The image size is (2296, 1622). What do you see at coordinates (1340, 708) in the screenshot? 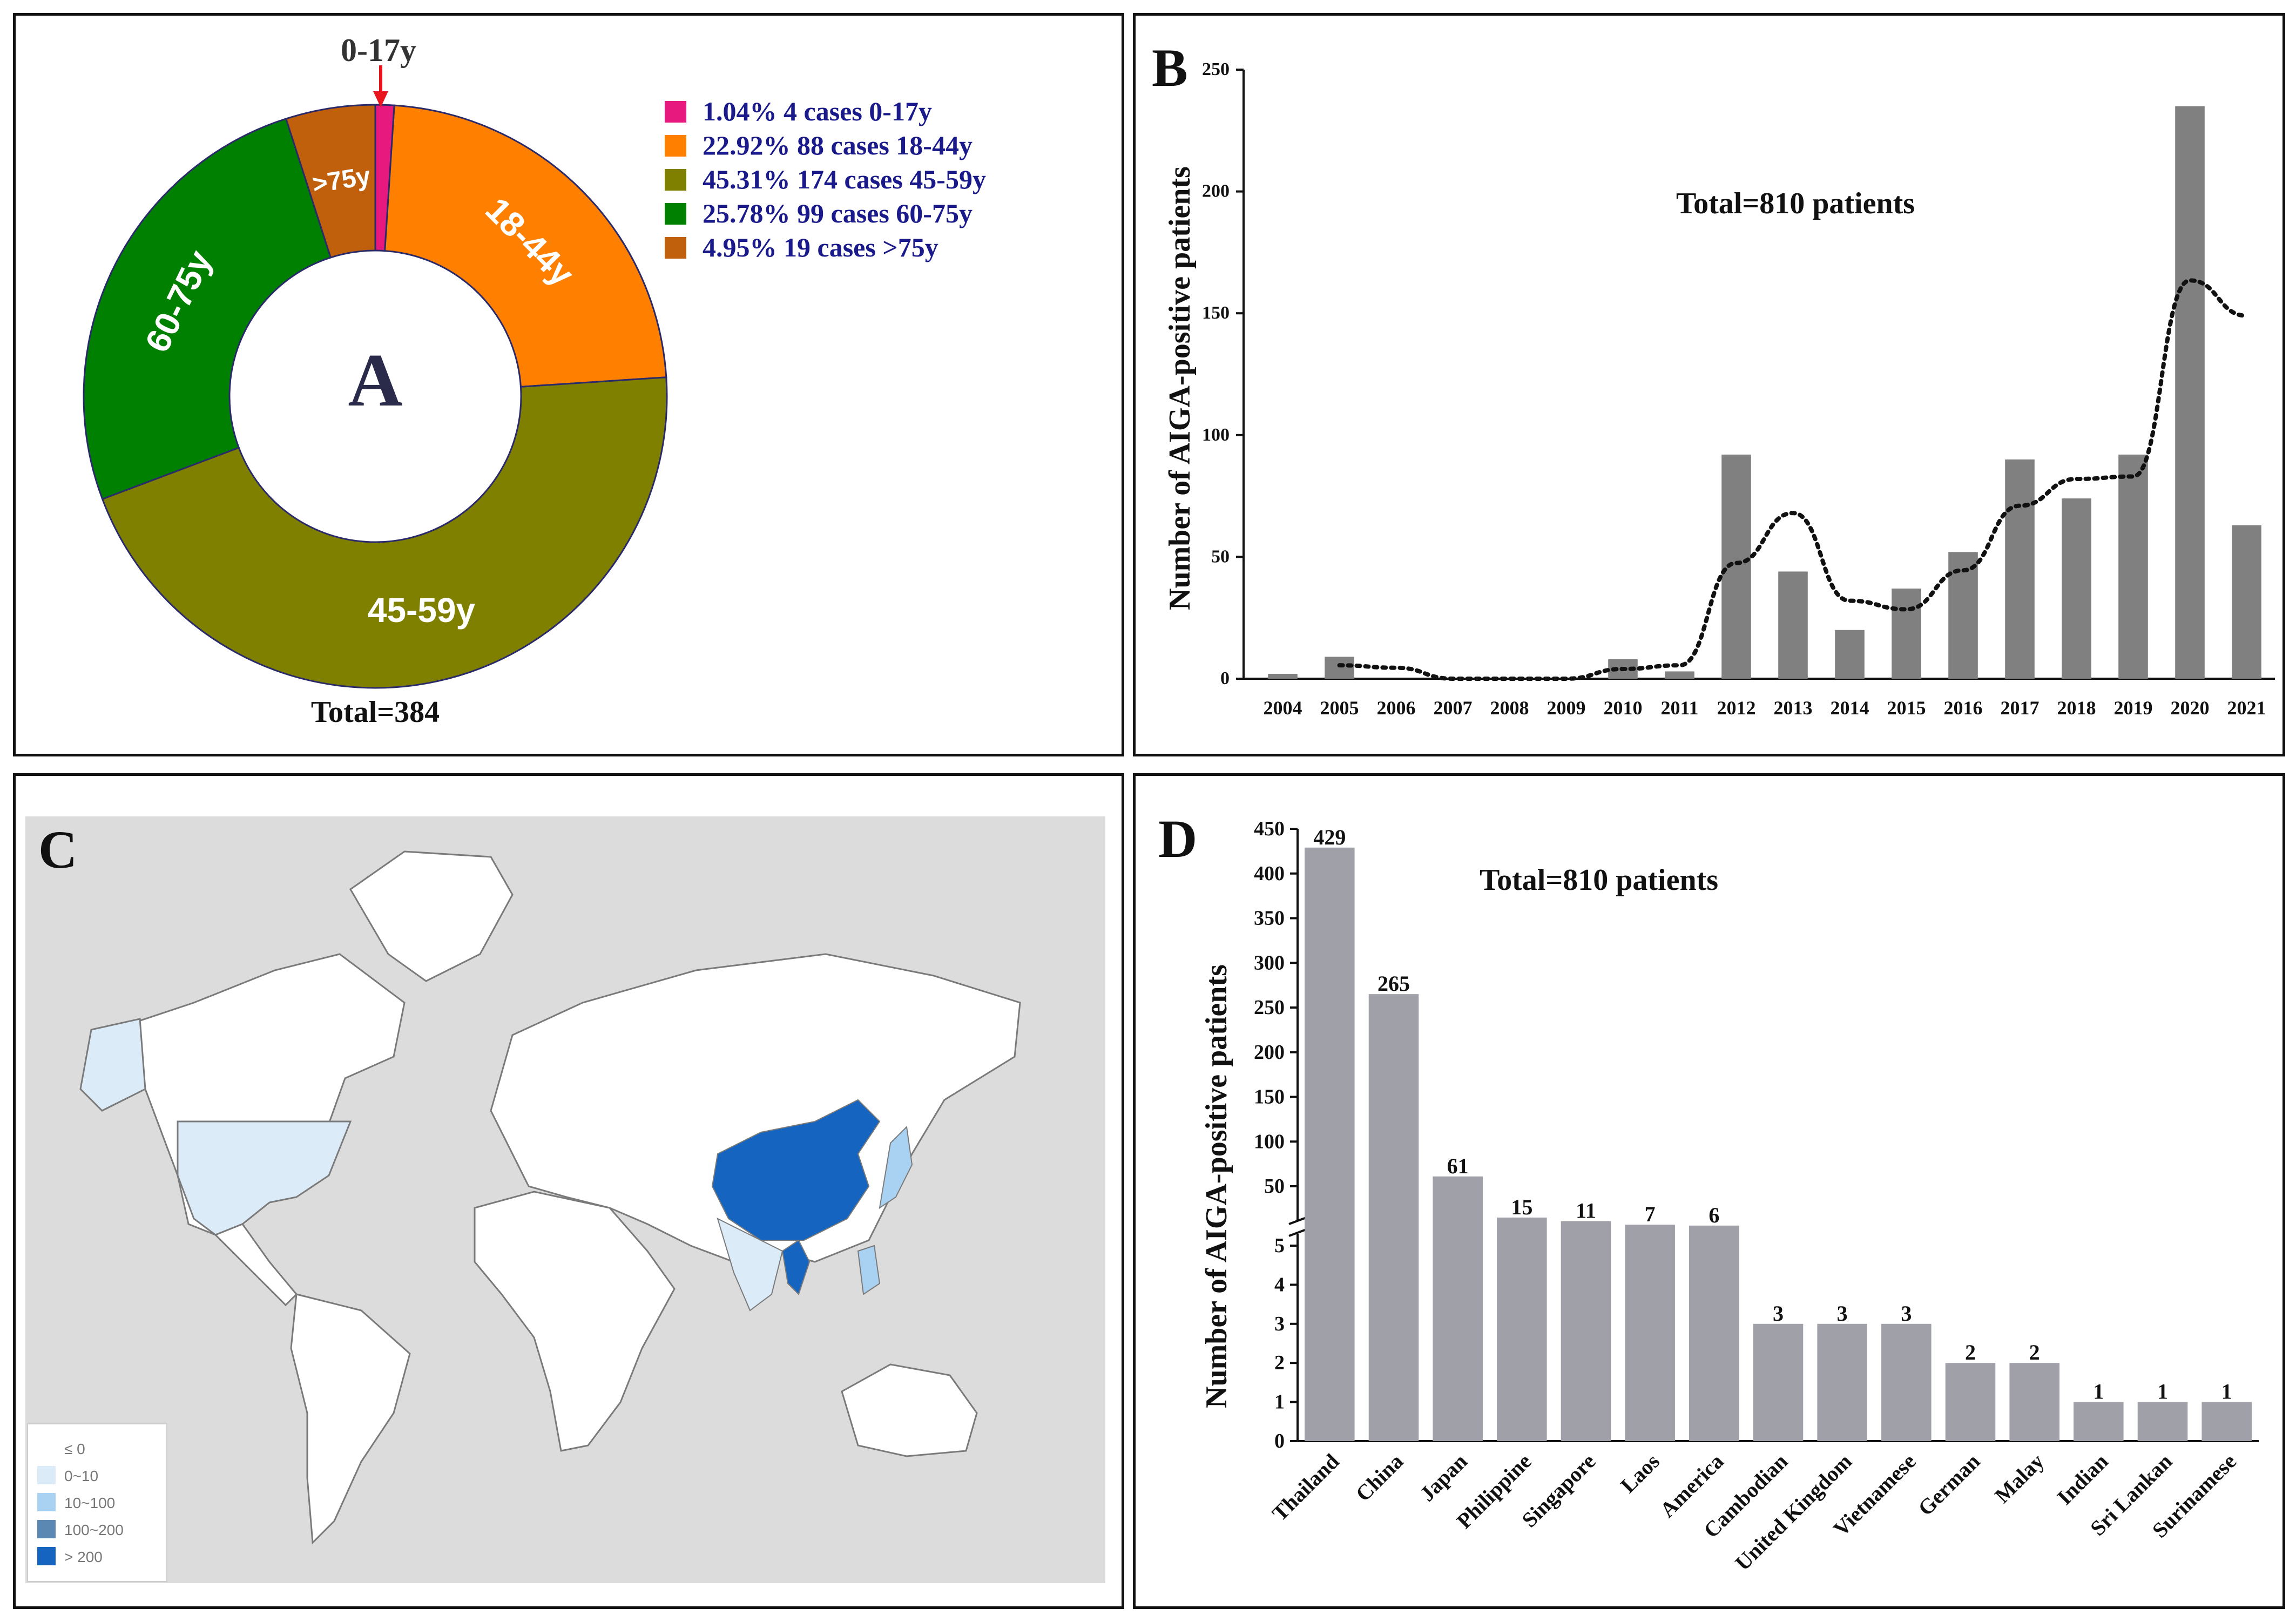
I see `x-tick-label: 2005` at bounding box center [1340, 708].